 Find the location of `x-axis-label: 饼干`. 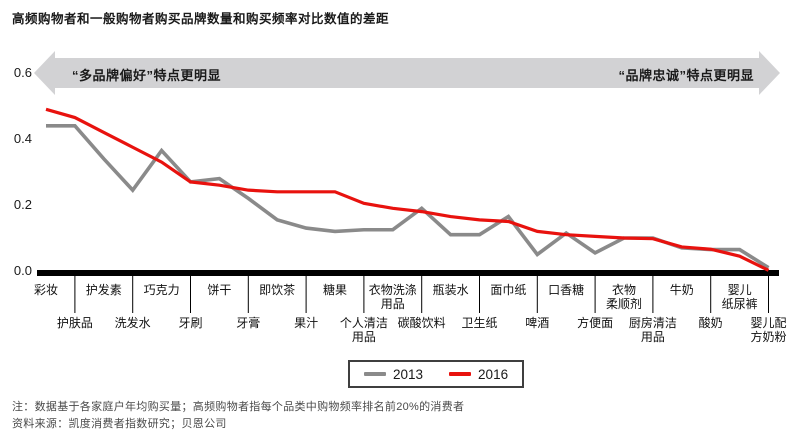

x-axis-label: 饼干 is located at coordinates (219, 290).